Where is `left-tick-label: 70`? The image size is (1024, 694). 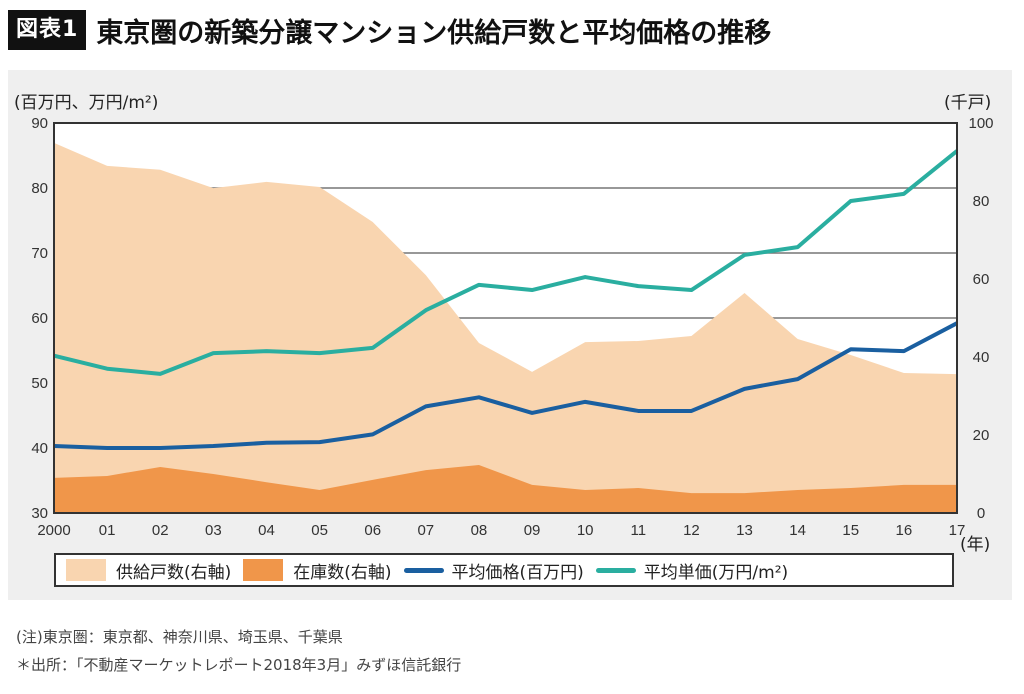
left-tick-label: 70 is located at coordinates (39, 253).